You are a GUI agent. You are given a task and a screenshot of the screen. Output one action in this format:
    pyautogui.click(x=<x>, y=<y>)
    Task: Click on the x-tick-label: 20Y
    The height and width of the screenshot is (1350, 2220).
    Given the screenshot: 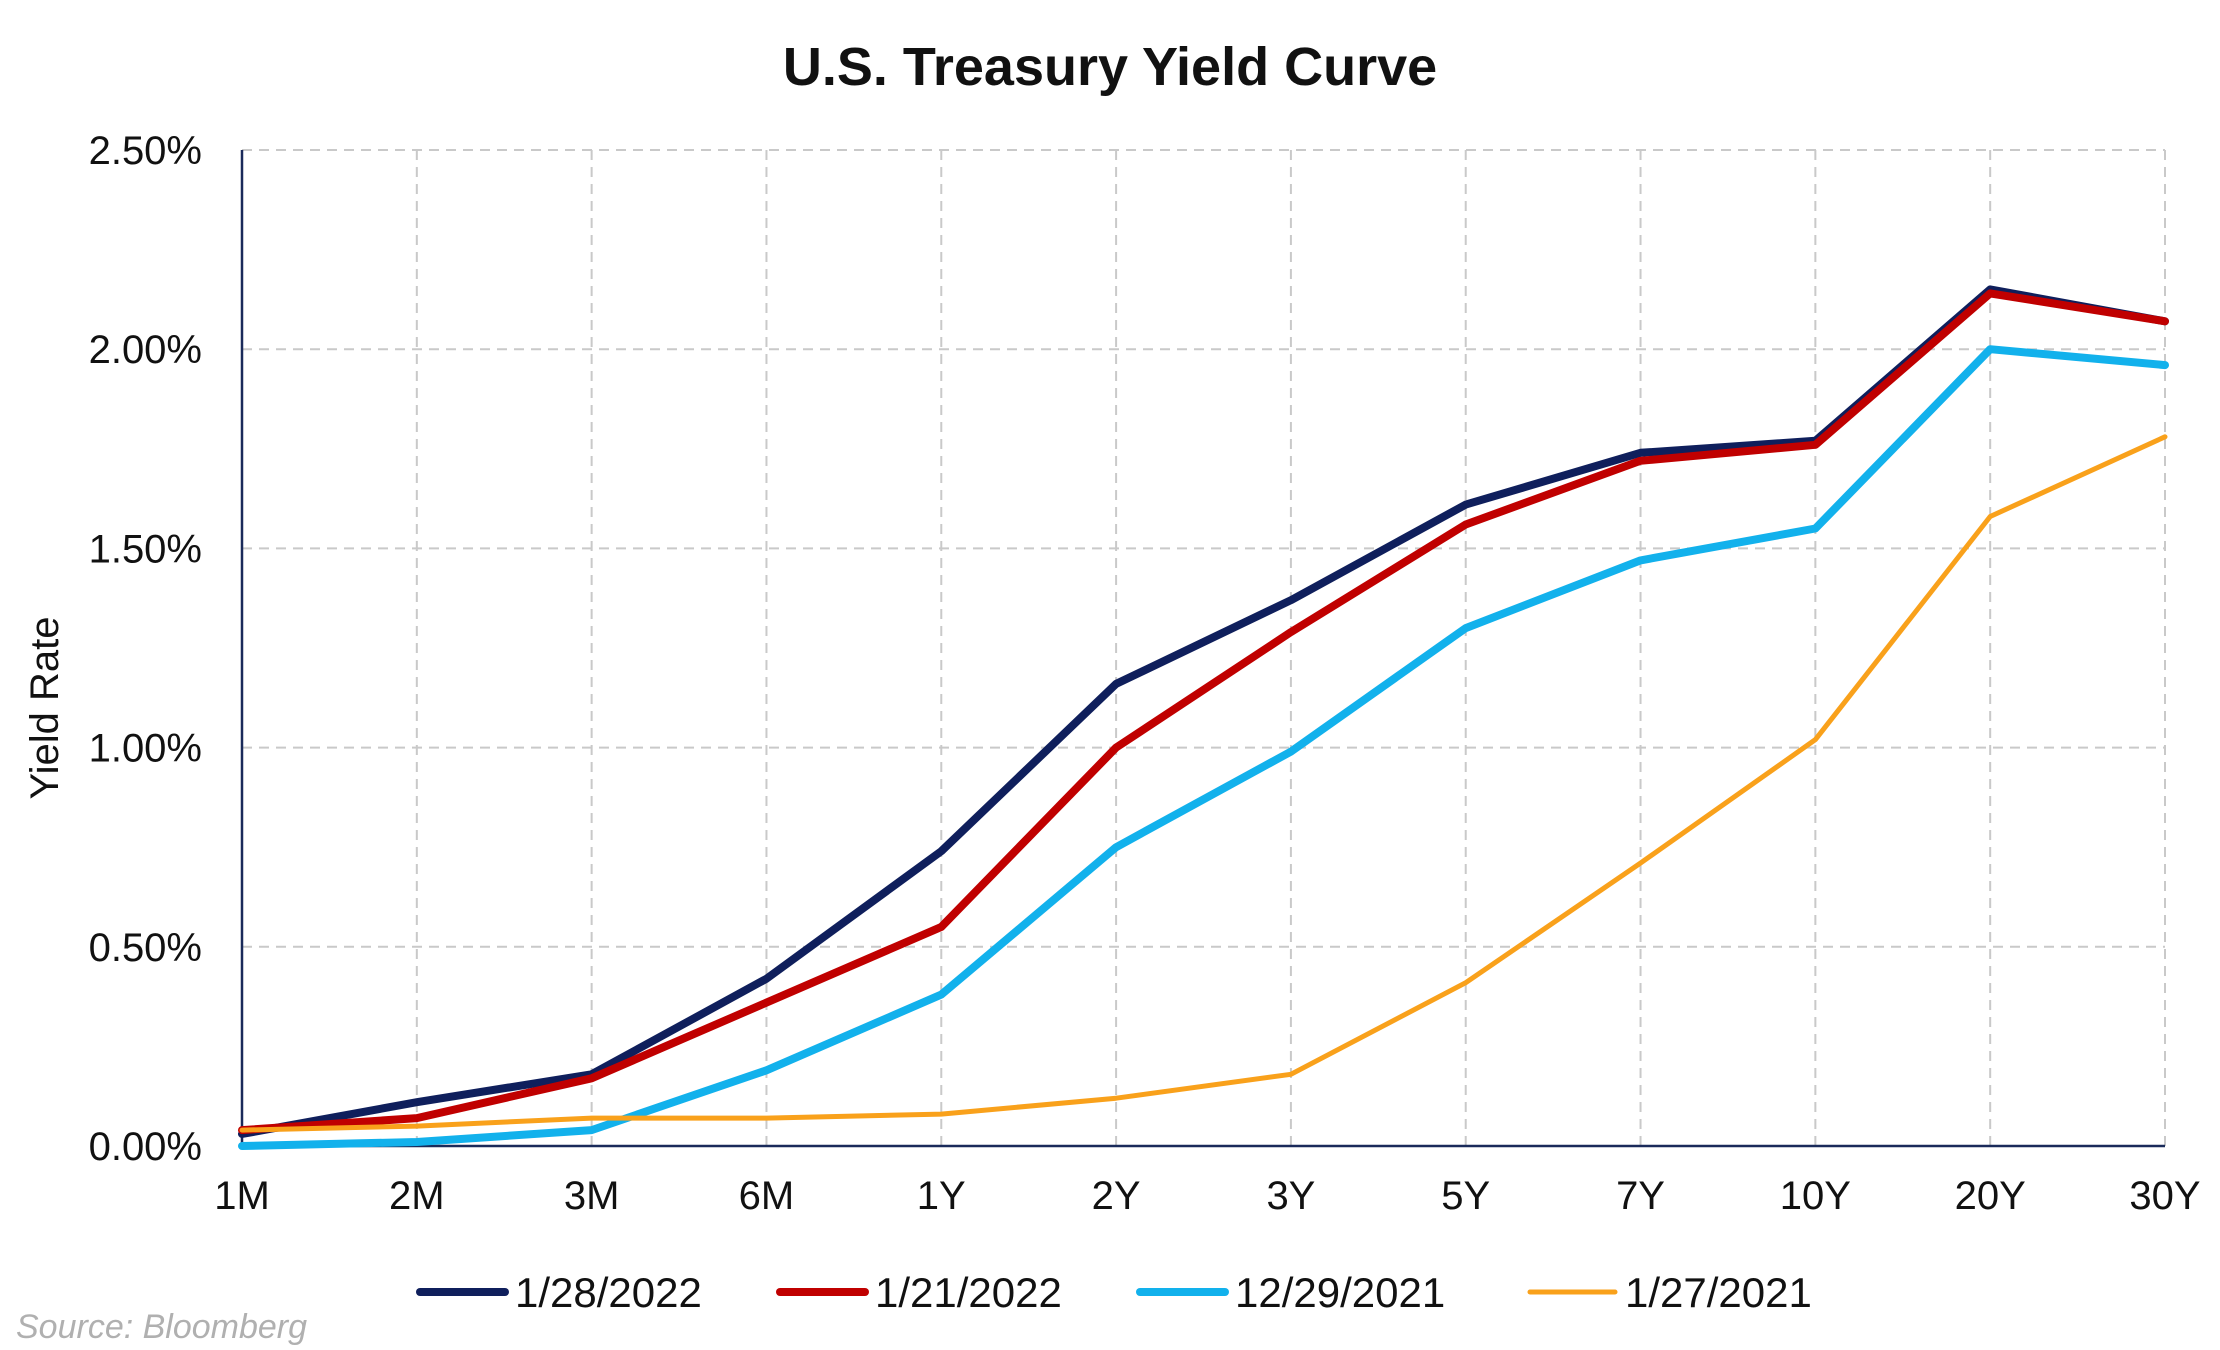 What is the action you would take?
    pyautogui.click(x=1990, y=1196)
    